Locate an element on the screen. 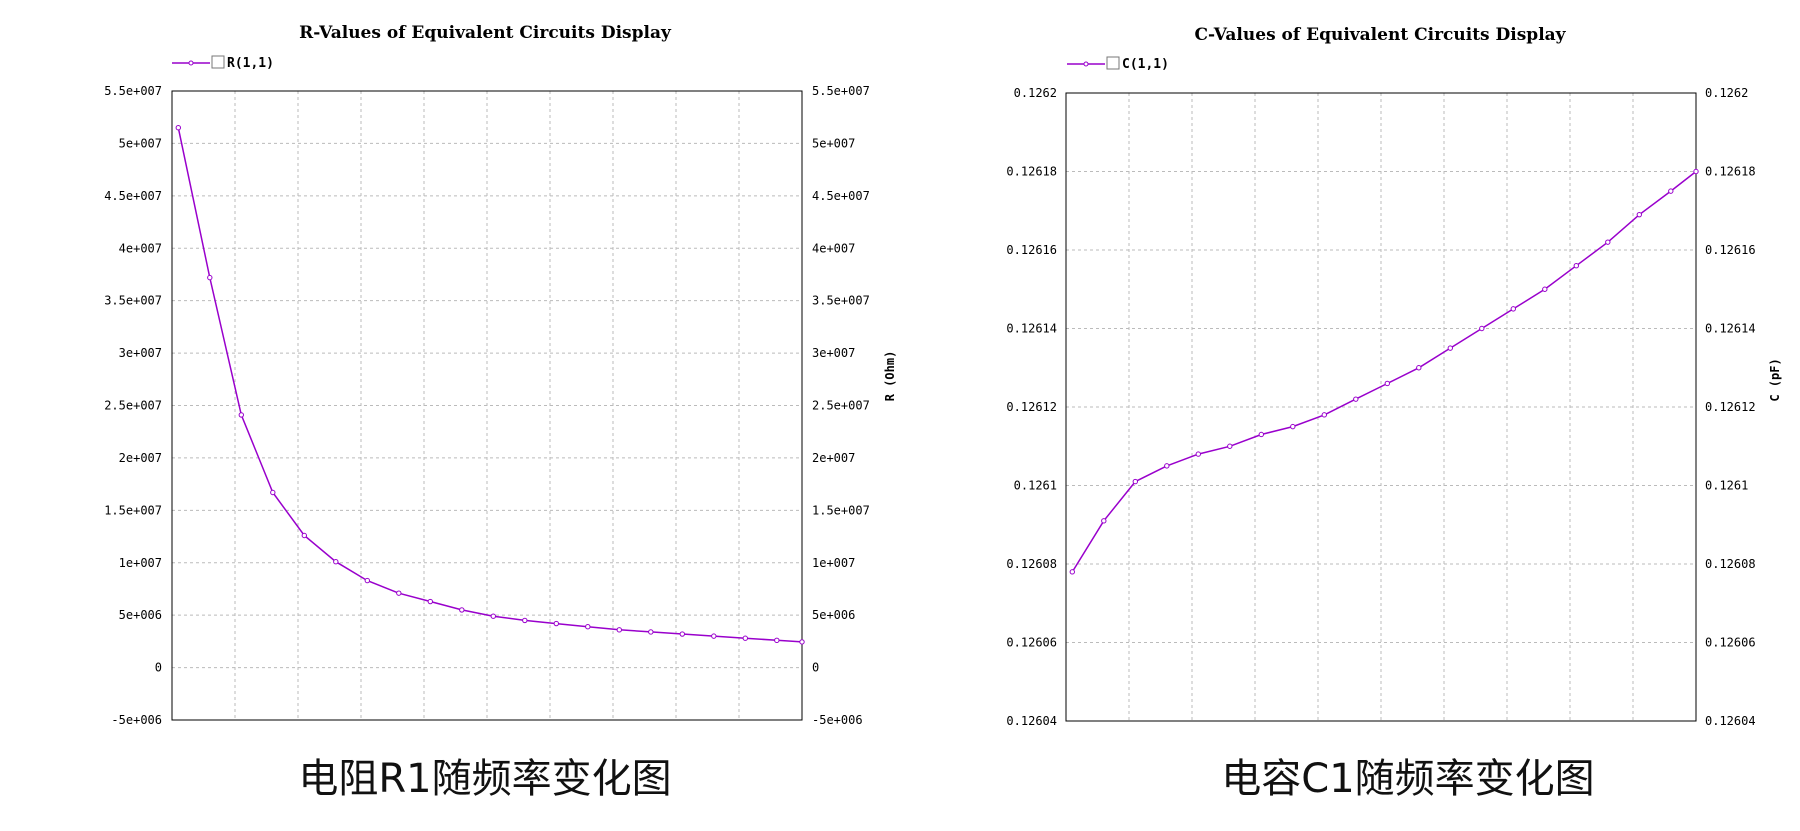  y-tick-label-left: 0.12604 is located at coordinates (1031, 721).